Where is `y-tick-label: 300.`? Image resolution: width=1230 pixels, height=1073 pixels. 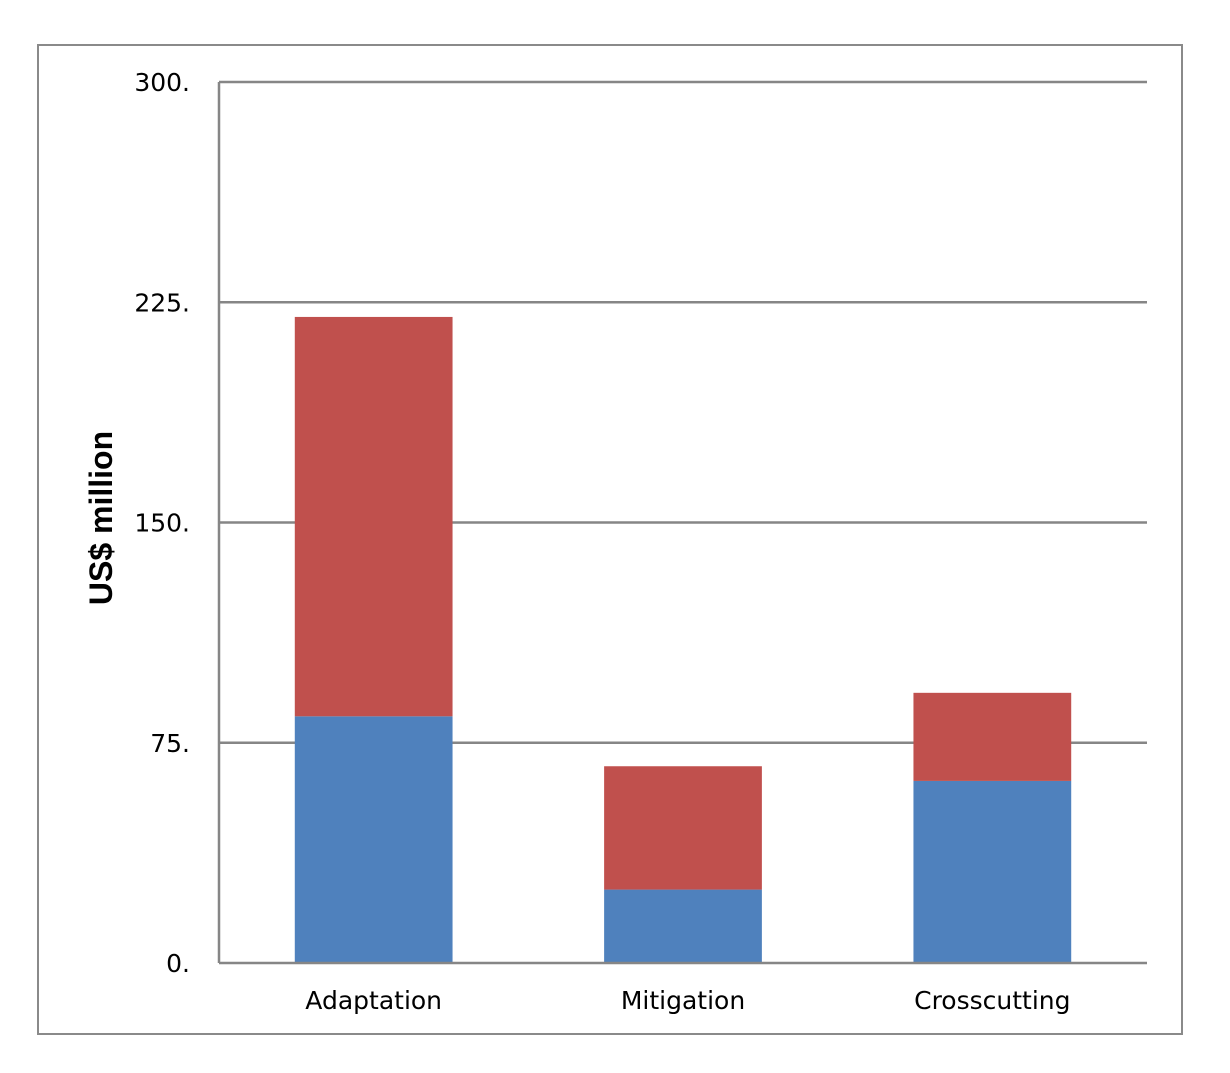
y-tick-label: 300. is located at coordinates (162, 82).